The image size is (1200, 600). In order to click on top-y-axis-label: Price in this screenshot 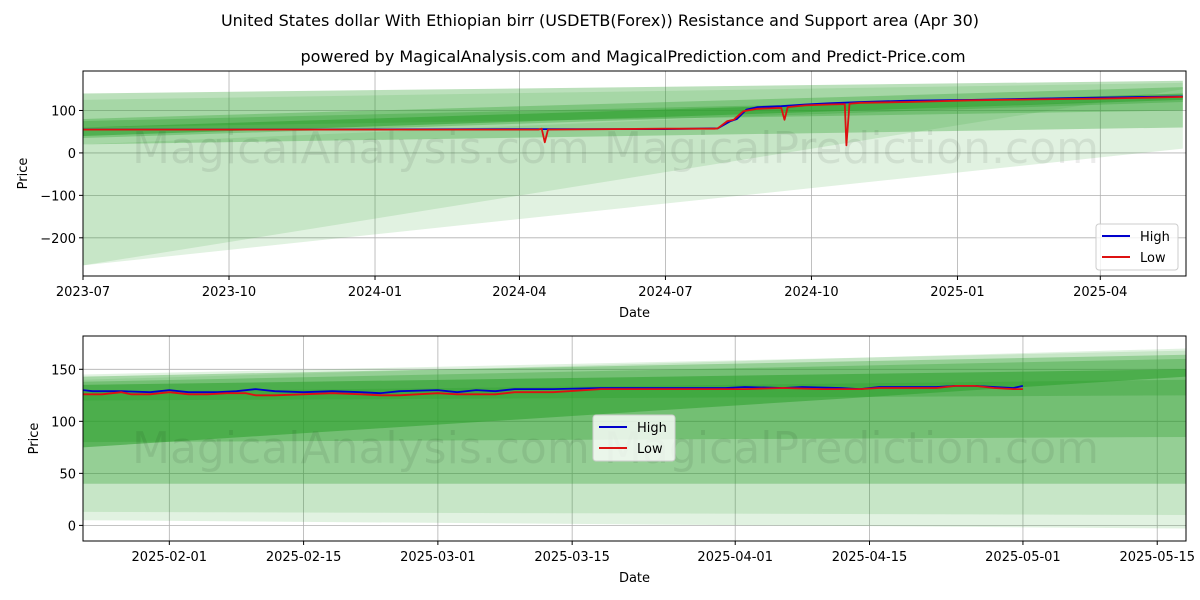, I will do `click(23, 174)`.